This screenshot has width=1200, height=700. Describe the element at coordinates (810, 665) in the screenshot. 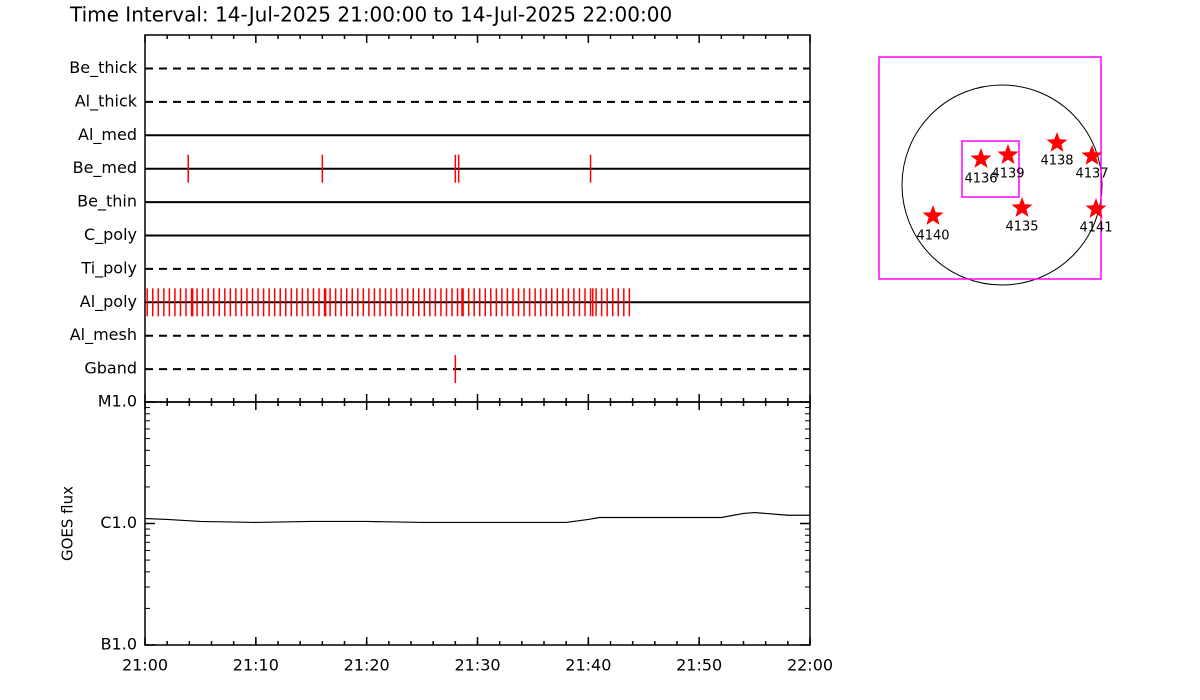

I see `x-tick-label: 22:00` at that location.